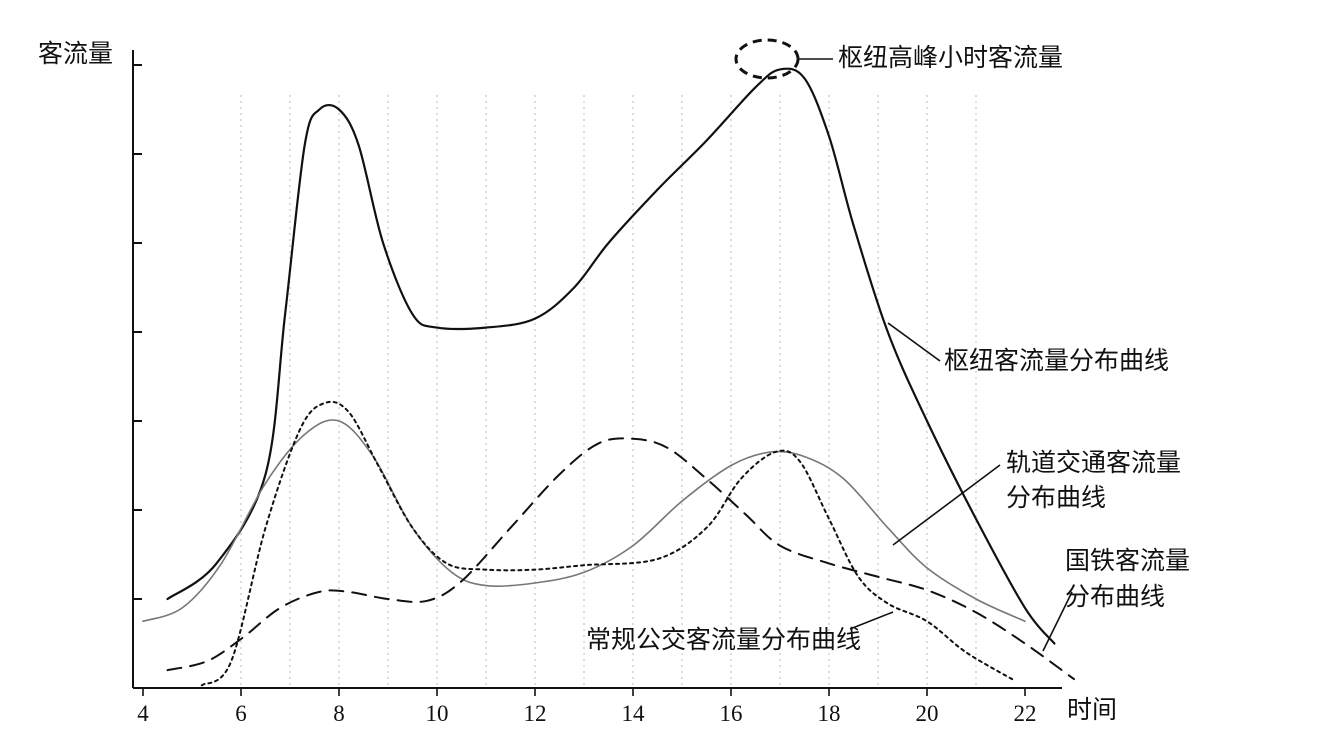 The height and width of the screenshot is (752, 1320). I want to click on x-tick-label-6: 6, so click(241, 713).